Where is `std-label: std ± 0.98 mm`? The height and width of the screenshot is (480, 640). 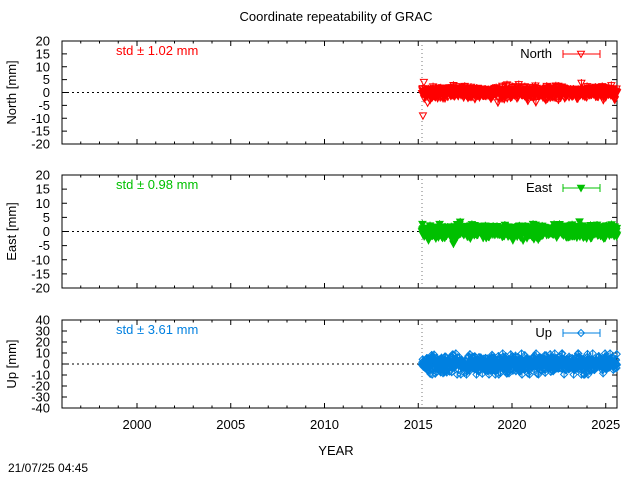 std-label: std ± 0.98 mm is located at coordinates (157, 184).